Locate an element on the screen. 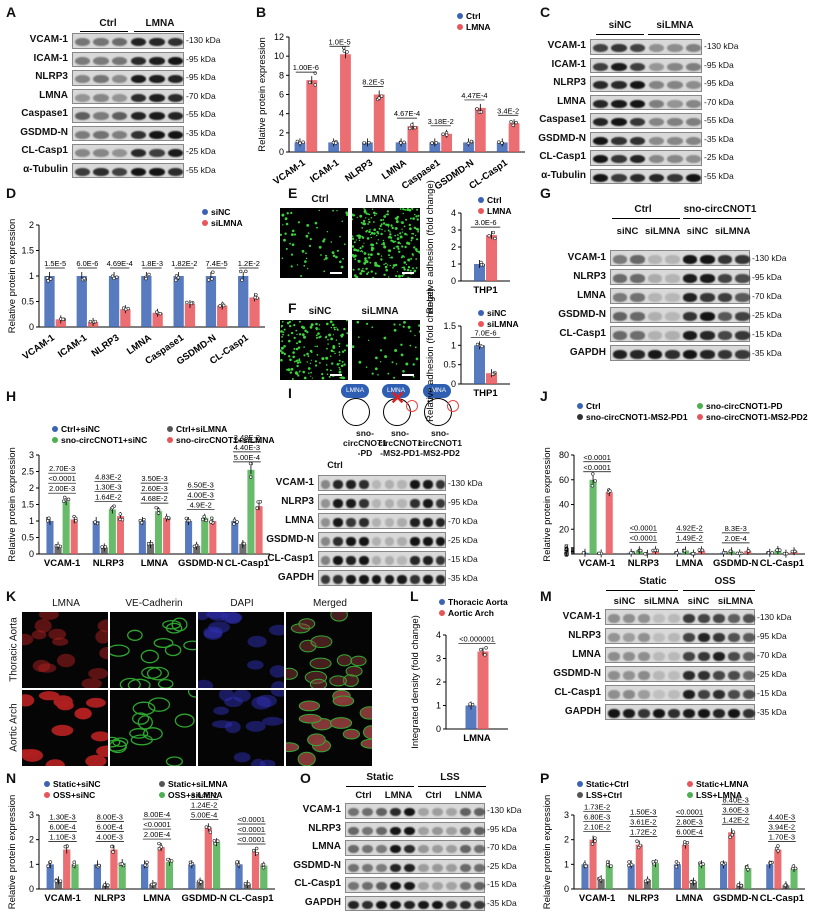 The width and height of the screenshot is (814, 913). y-tick-label: 3 is located at coordinates (566, 815).